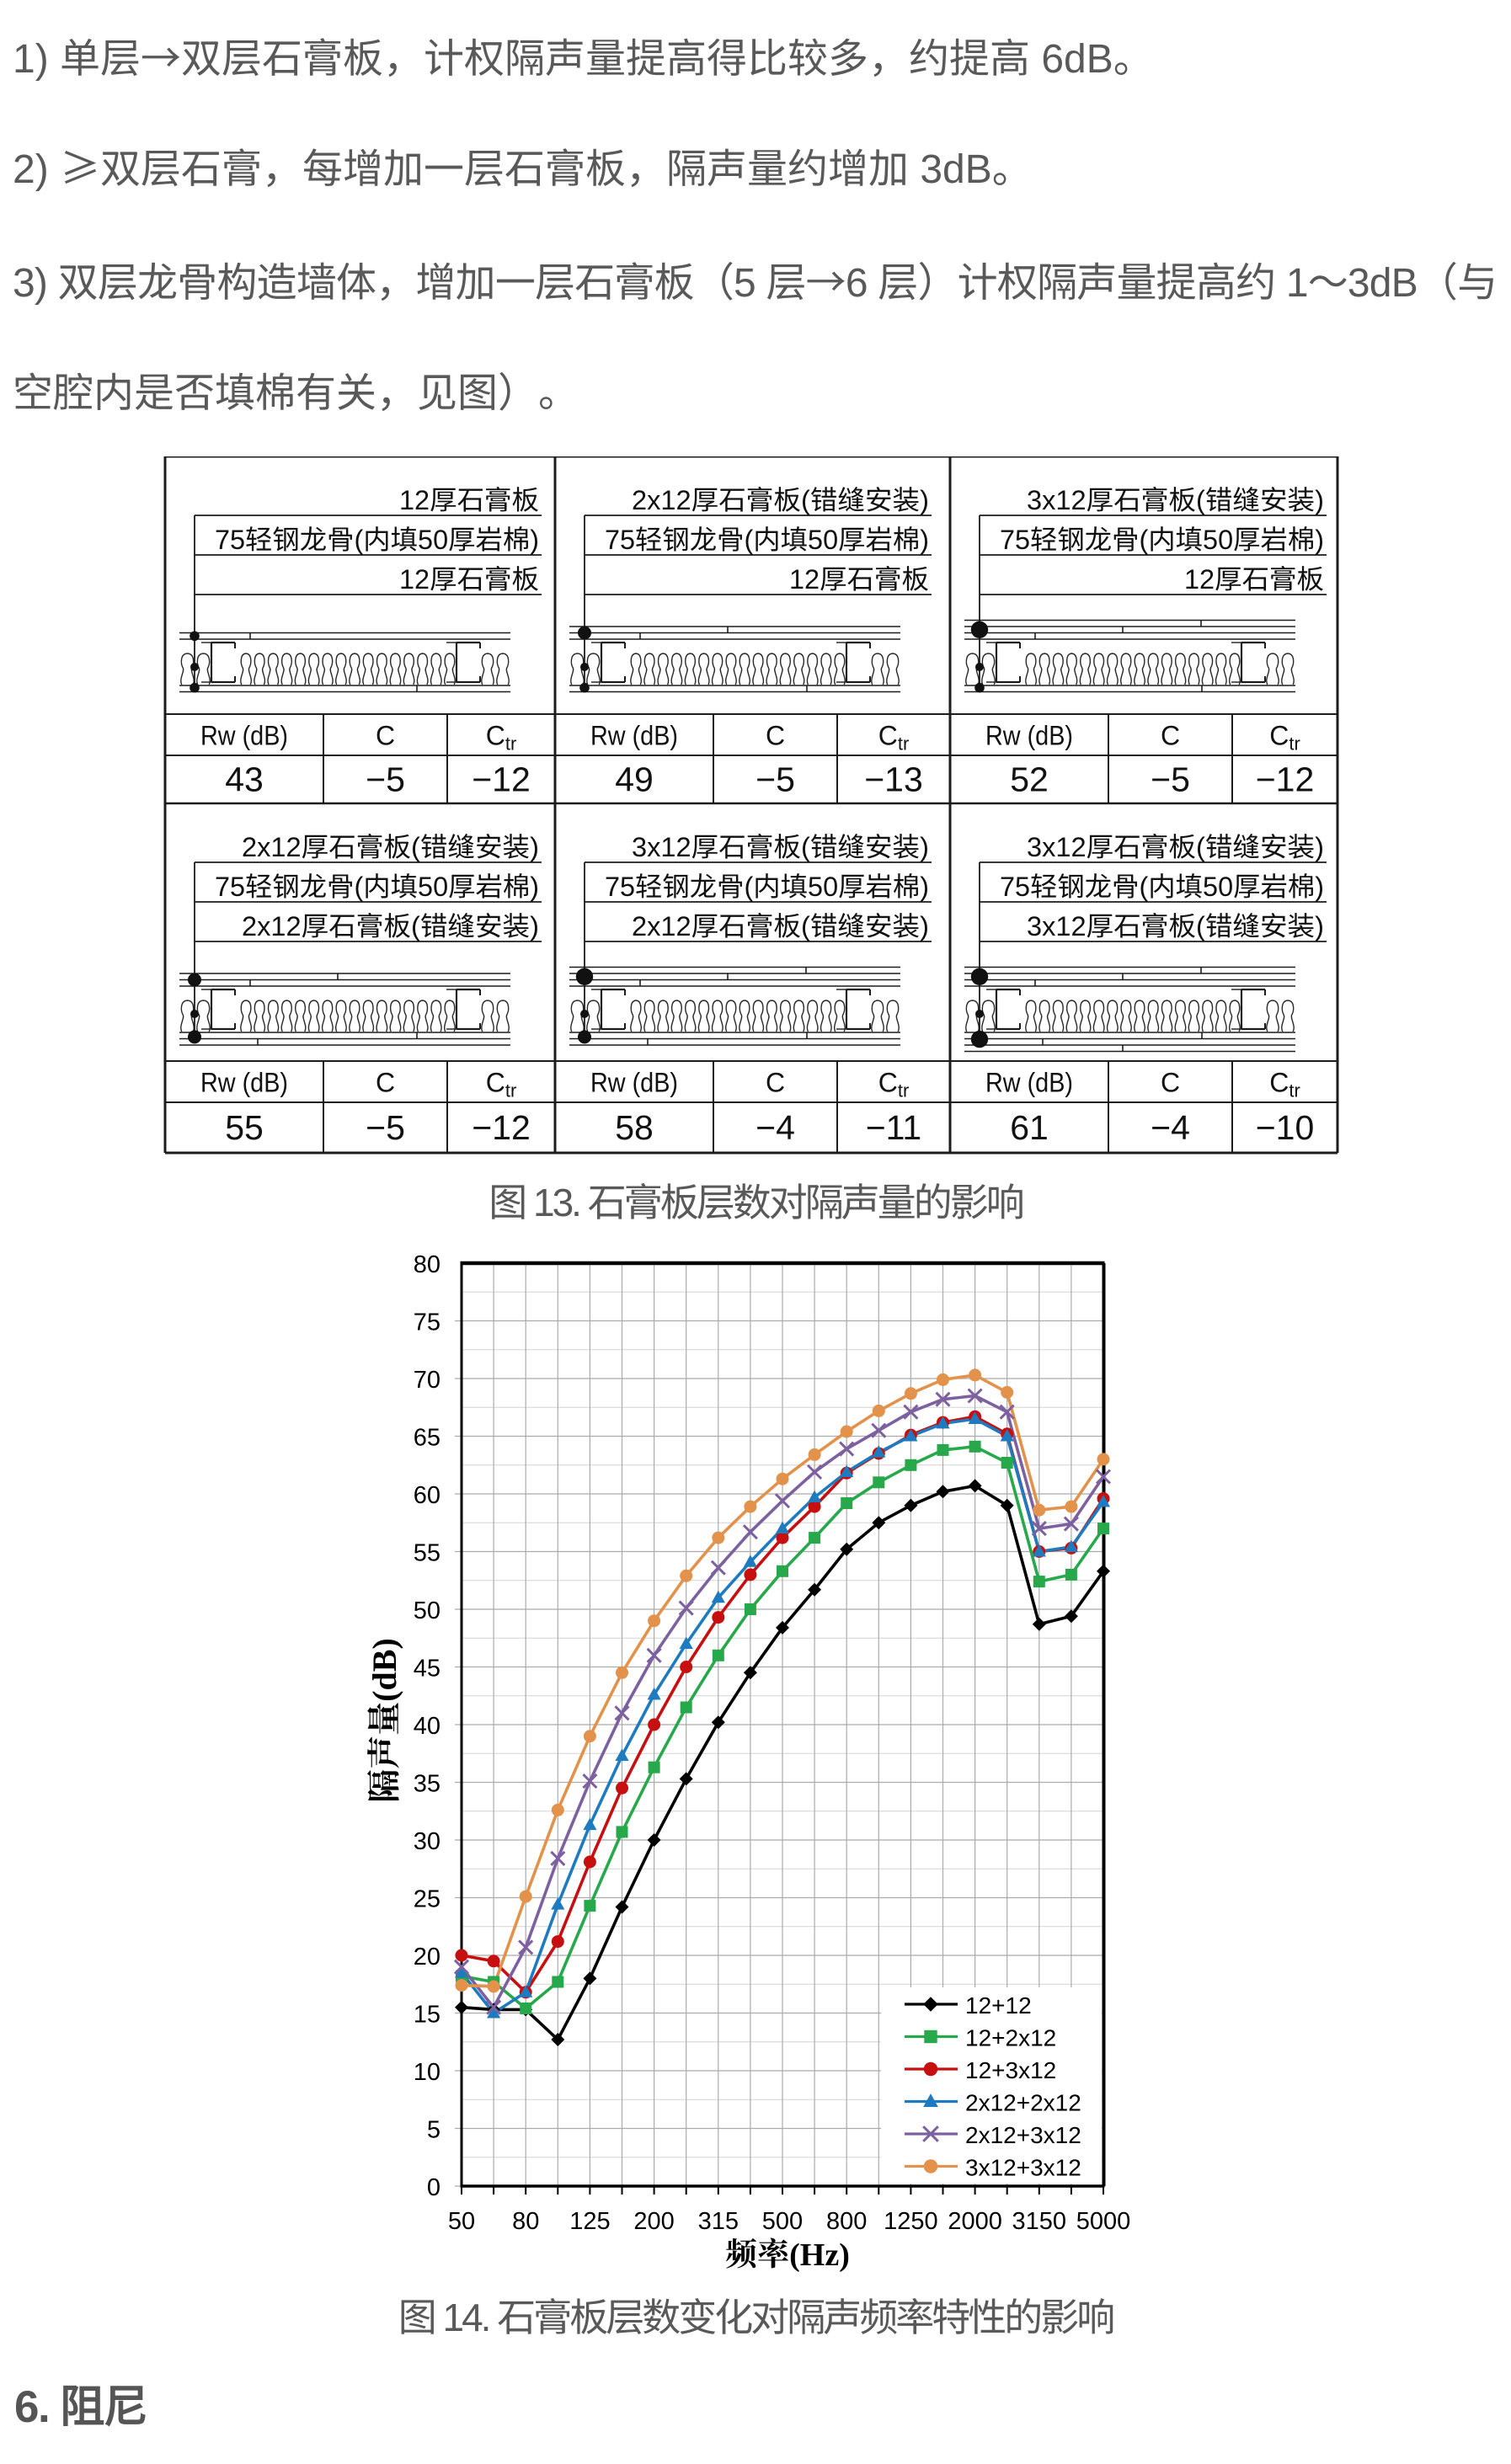 Image resolution: width=1511 pixels, height=2464 pixels. I want to click on svg-text: 75, so click(427, 1322).